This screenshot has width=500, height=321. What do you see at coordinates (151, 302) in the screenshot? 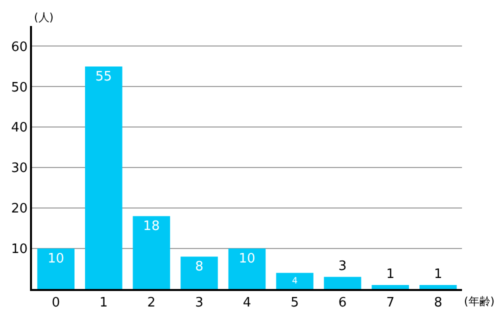
I see `x-tick-label: 2` at bounding box center [151, 302].